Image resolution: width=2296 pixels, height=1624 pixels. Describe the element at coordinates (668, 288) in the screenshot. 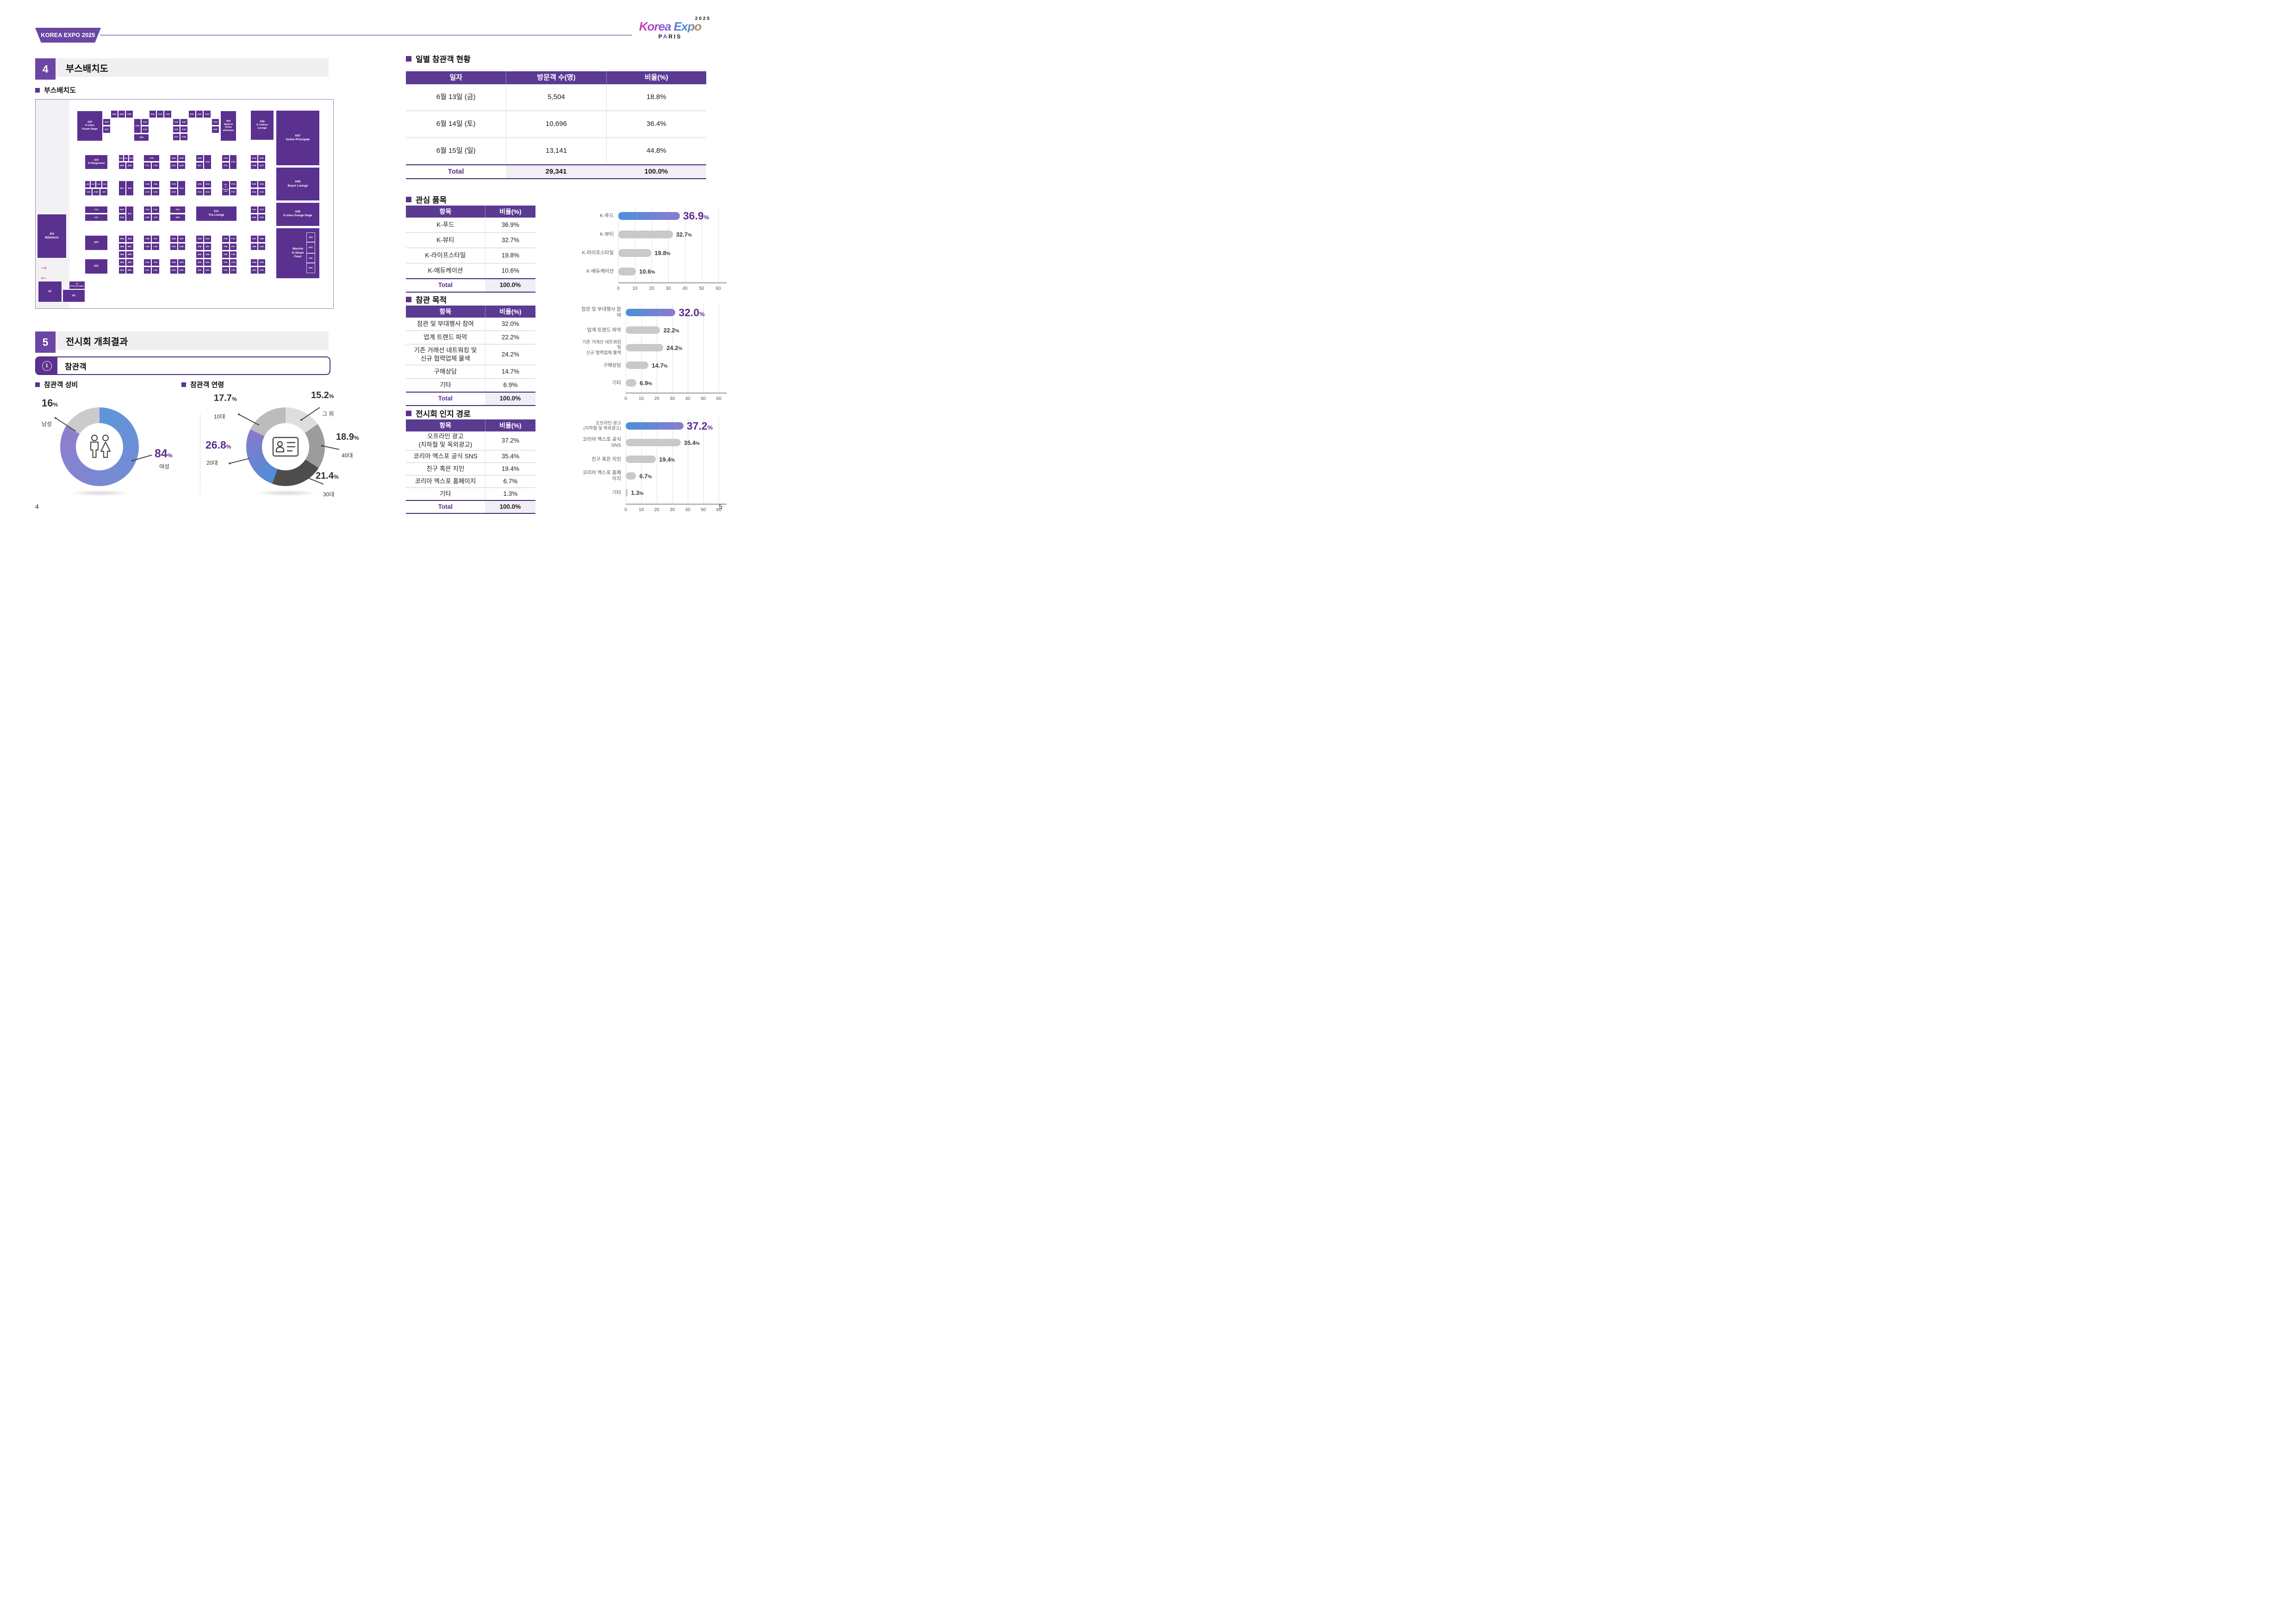

I see `axis-tick-label: 30` at that location.